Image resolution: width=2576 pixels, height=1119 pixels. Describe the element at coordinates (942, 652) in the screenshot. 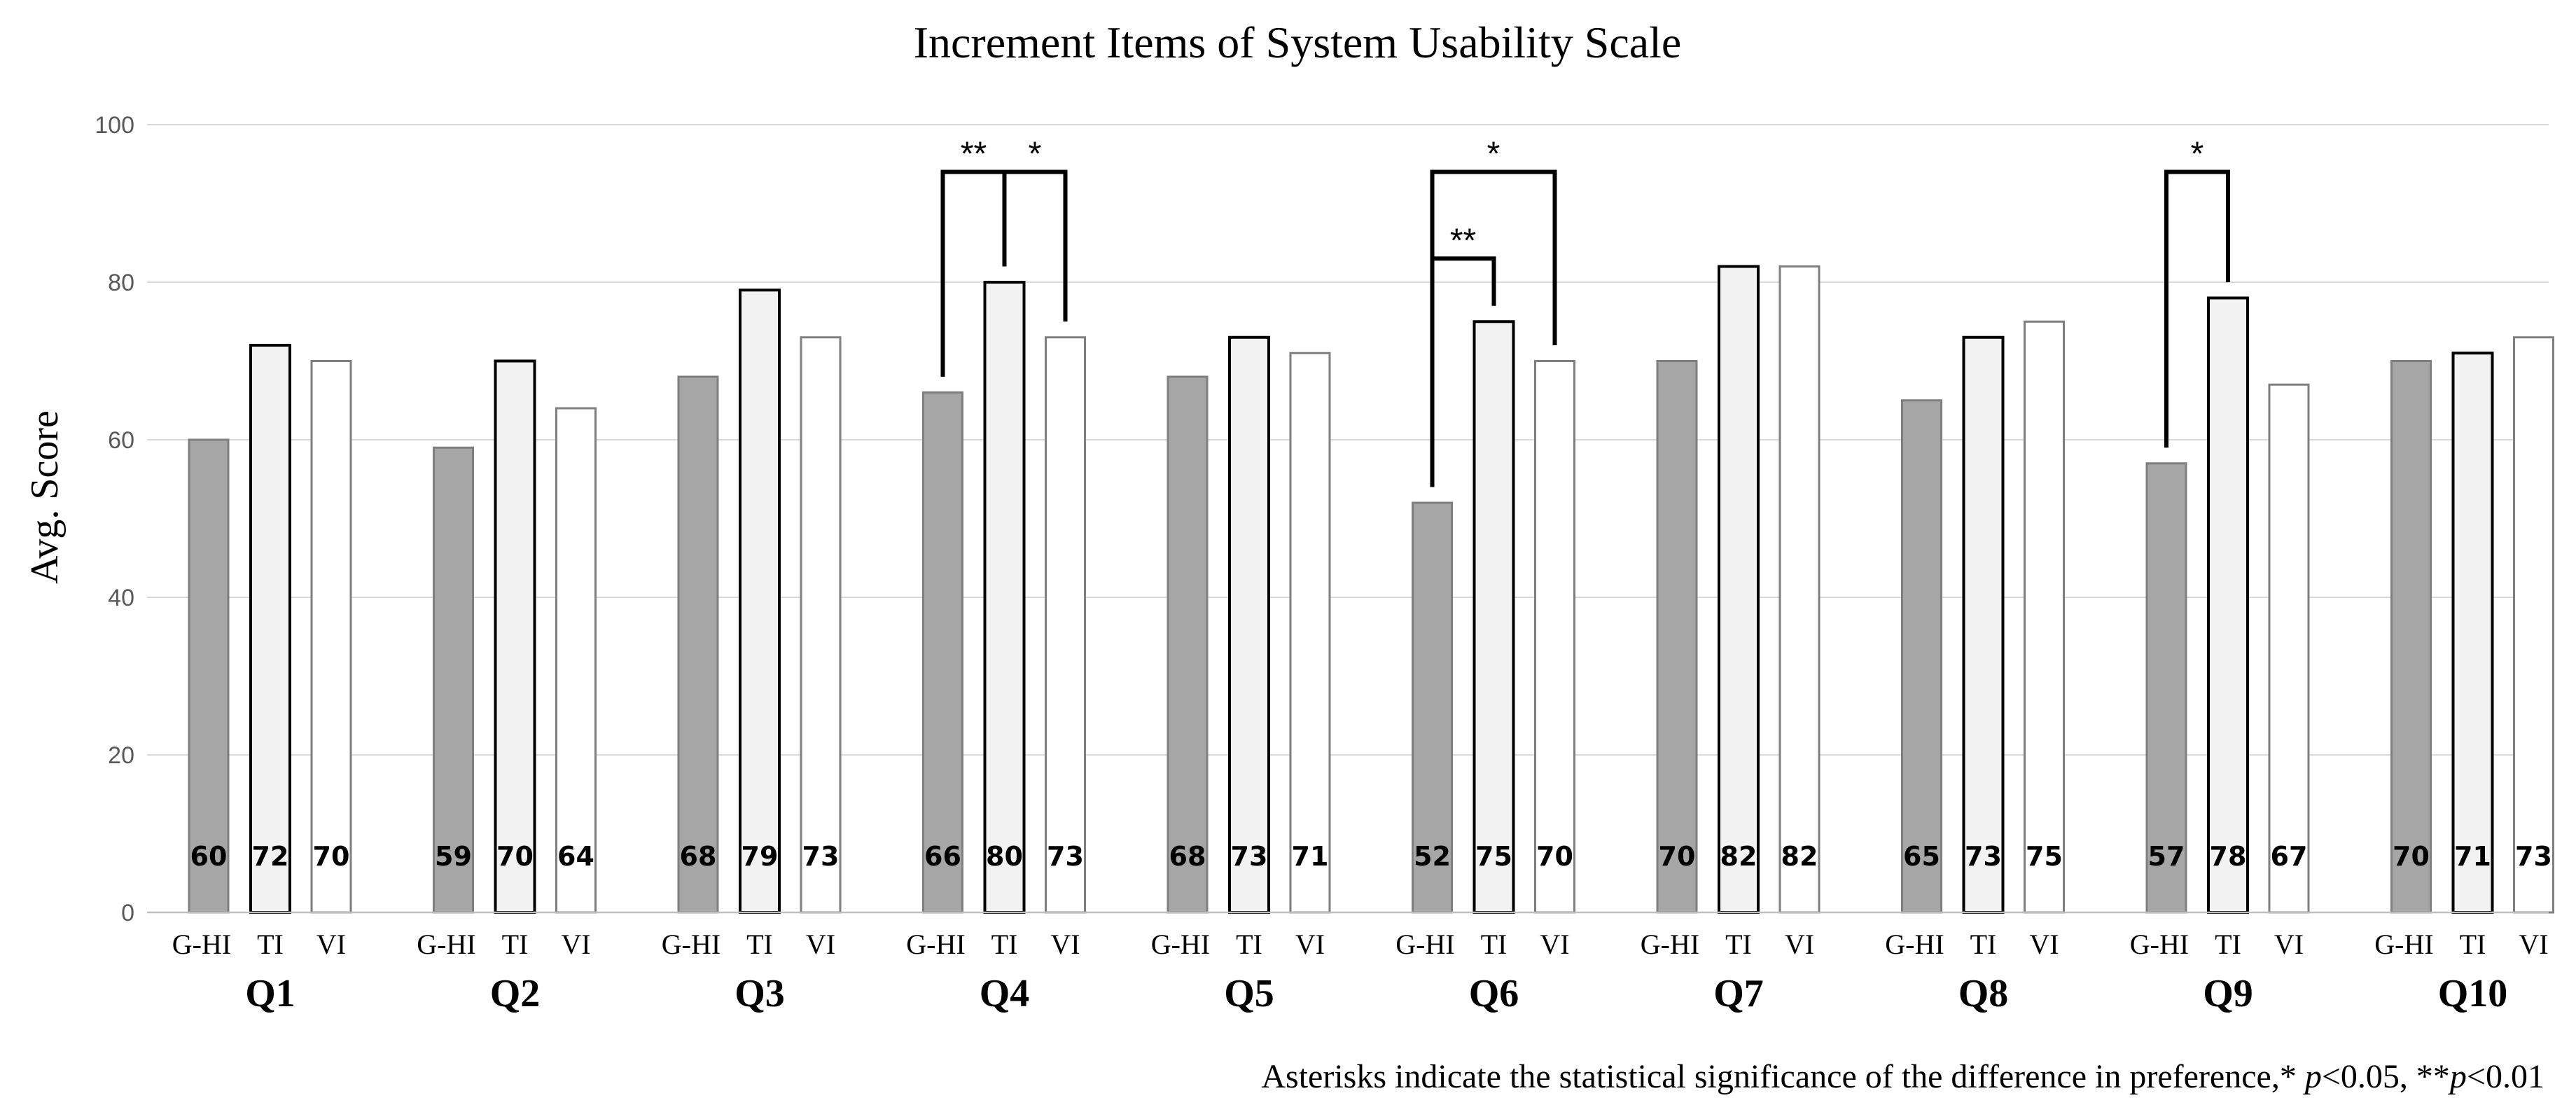

I see `bar-q4-g-hi` at that location.